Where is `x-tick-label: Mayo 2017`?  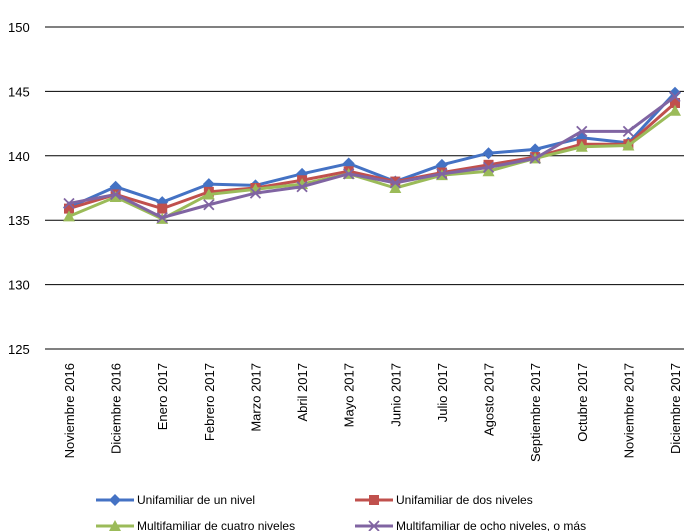
x-tick-label: Mayo 2017 is located at coordinates (349, 395).